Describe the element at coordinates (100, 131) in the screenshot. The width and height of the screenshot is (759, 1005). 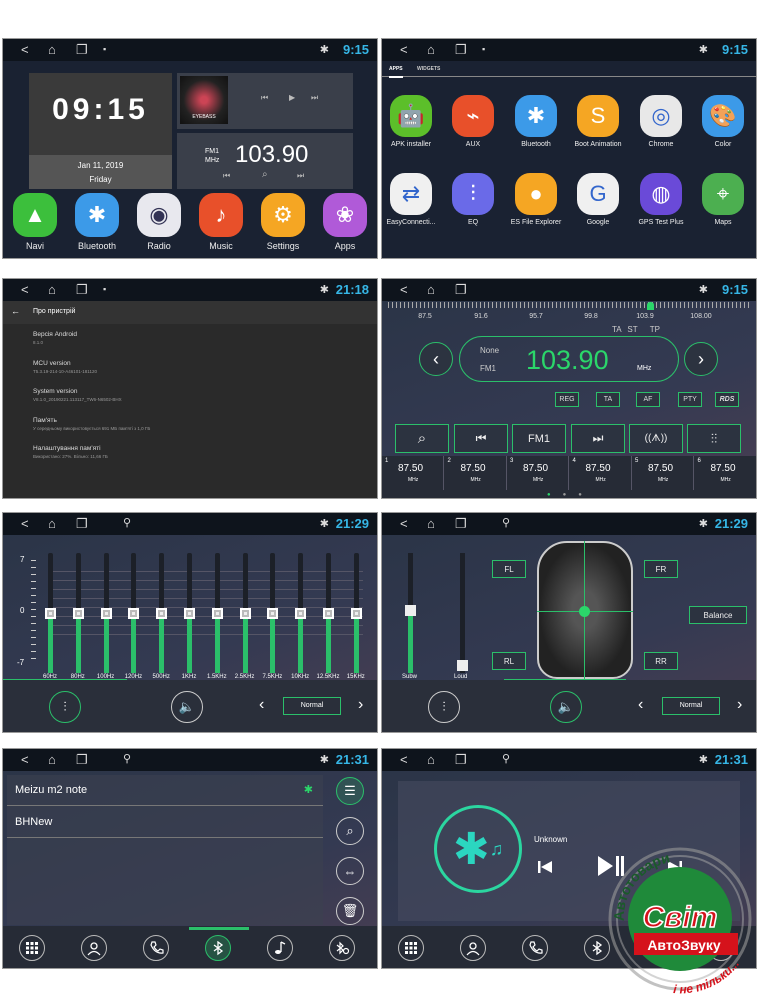
I see `clock-widget: 09:15 Jan 11, 2019 Friday` at that location.